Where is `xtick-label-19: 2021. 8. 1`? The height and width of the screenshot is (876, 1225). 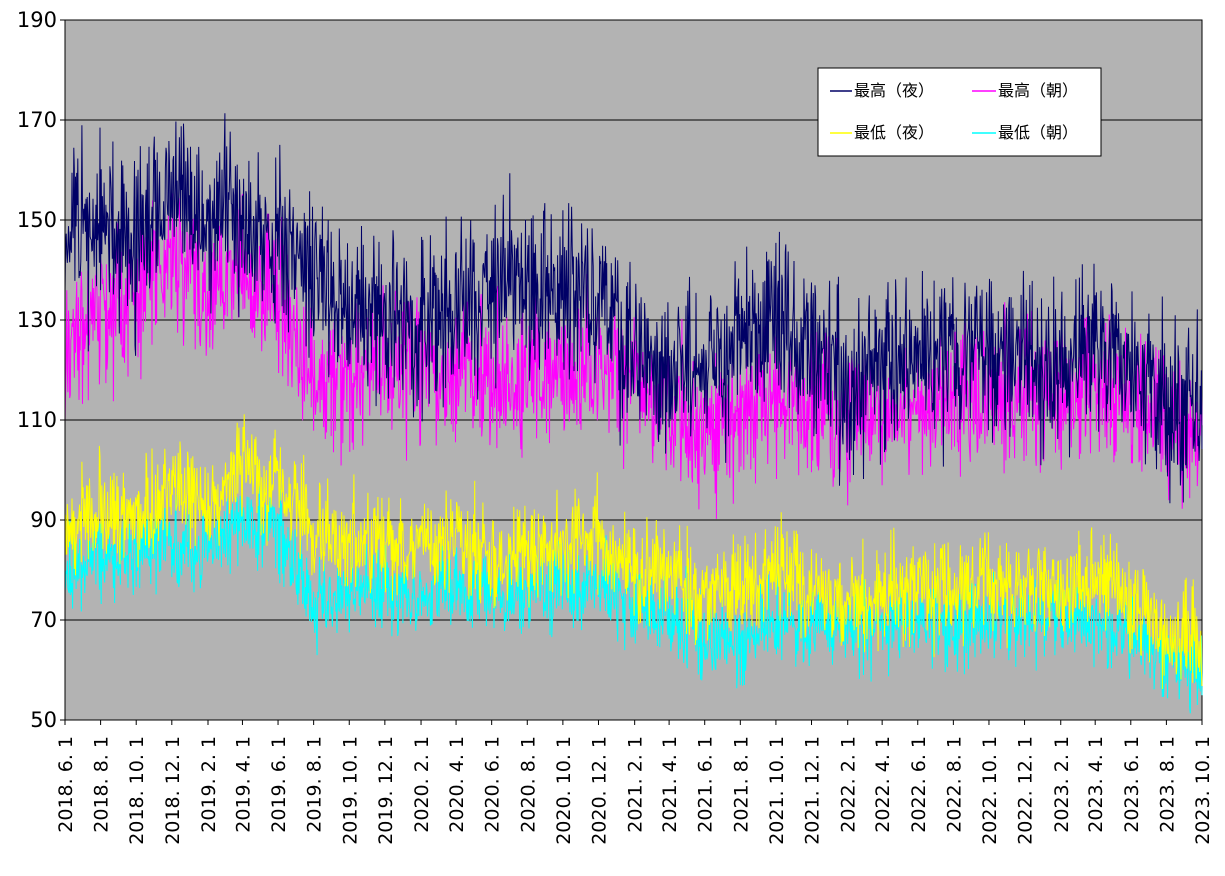 xtick-label-19: 2021. 8. 1 is located at coordinates (741, 784).